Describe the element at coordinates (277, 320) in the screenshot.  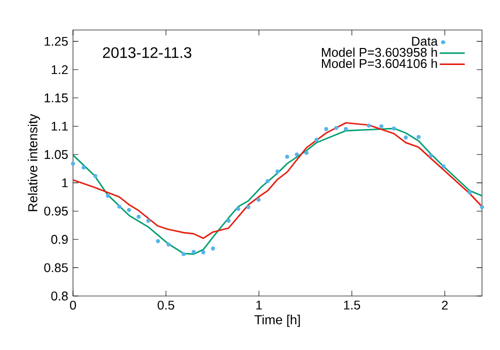
I see `x-axis-title: Time [h]` at that location.